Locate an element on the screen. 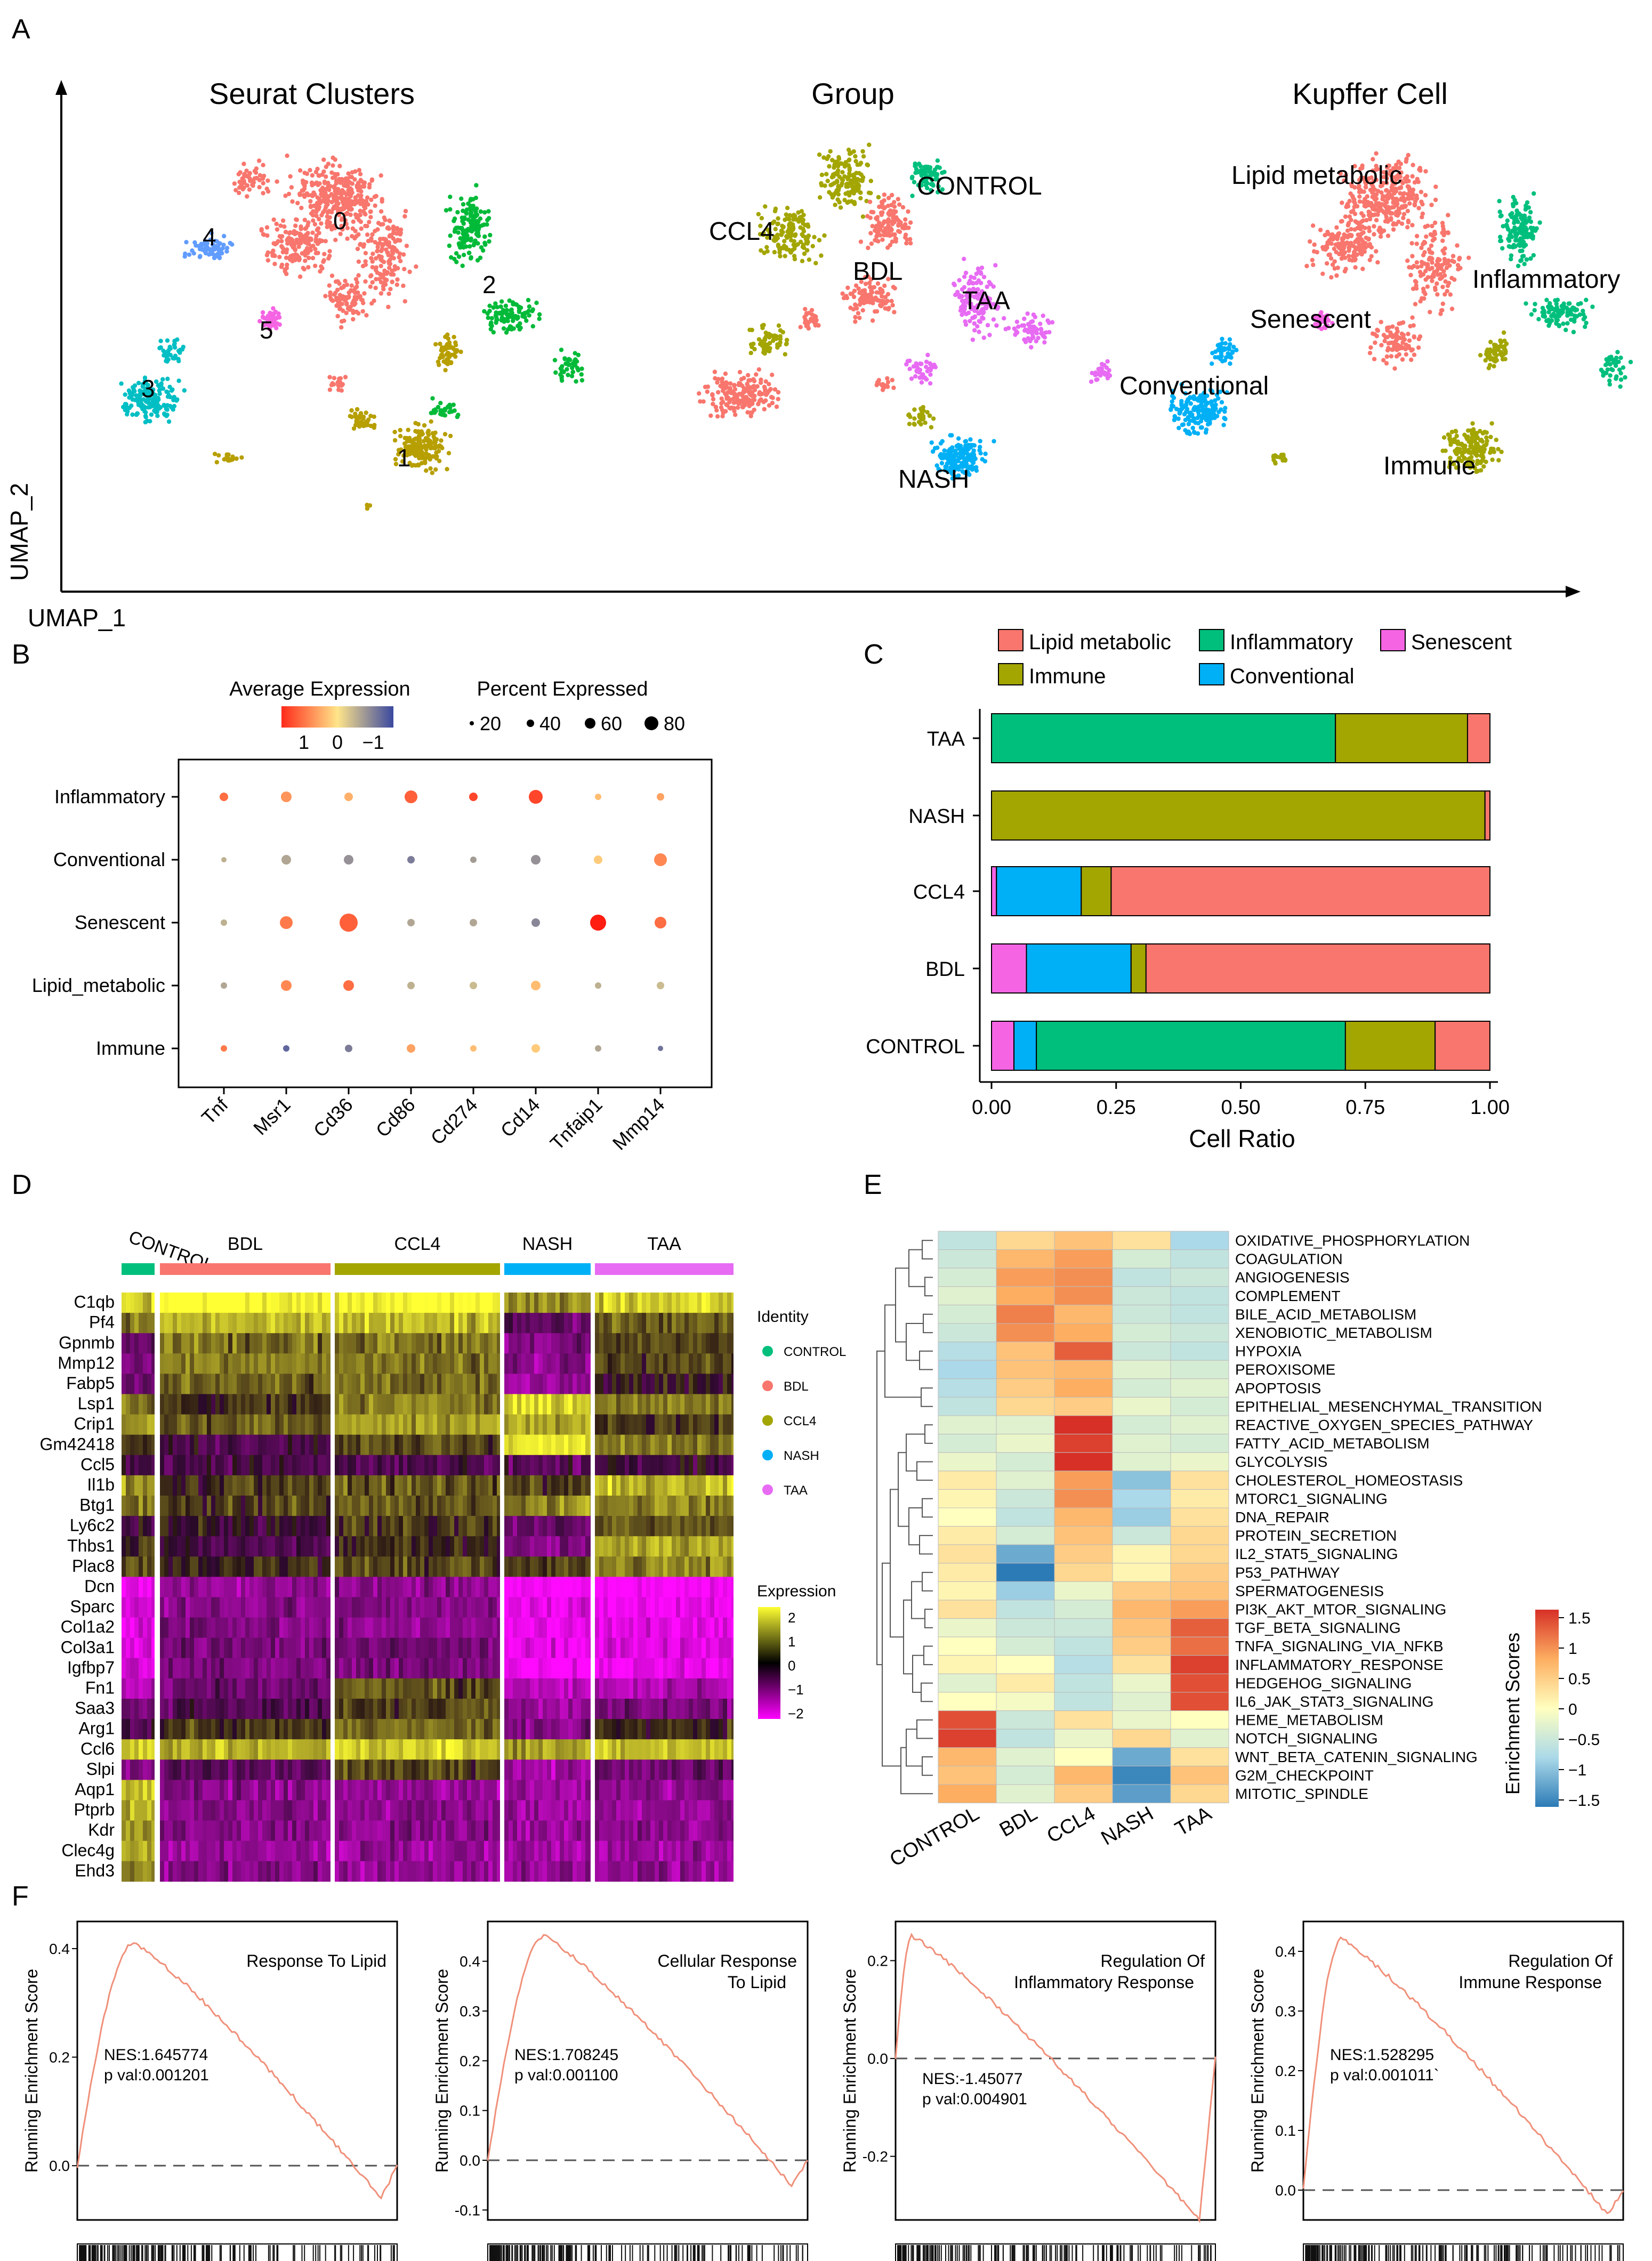  dot-legend-size-label-20: 20 is located at coordinates (490, 723).